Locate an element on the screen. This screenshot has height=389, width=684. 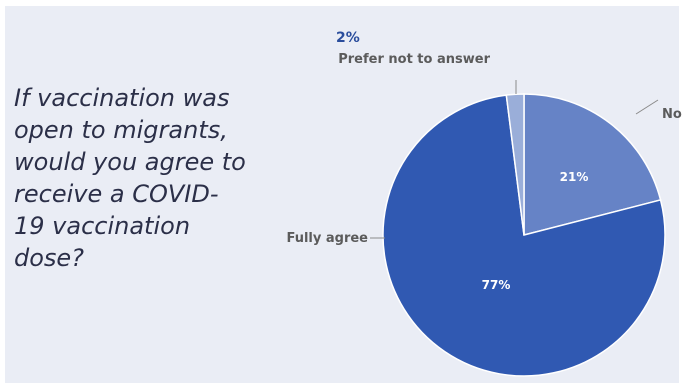
pie-slice-no is located at coordinates (592, 164).